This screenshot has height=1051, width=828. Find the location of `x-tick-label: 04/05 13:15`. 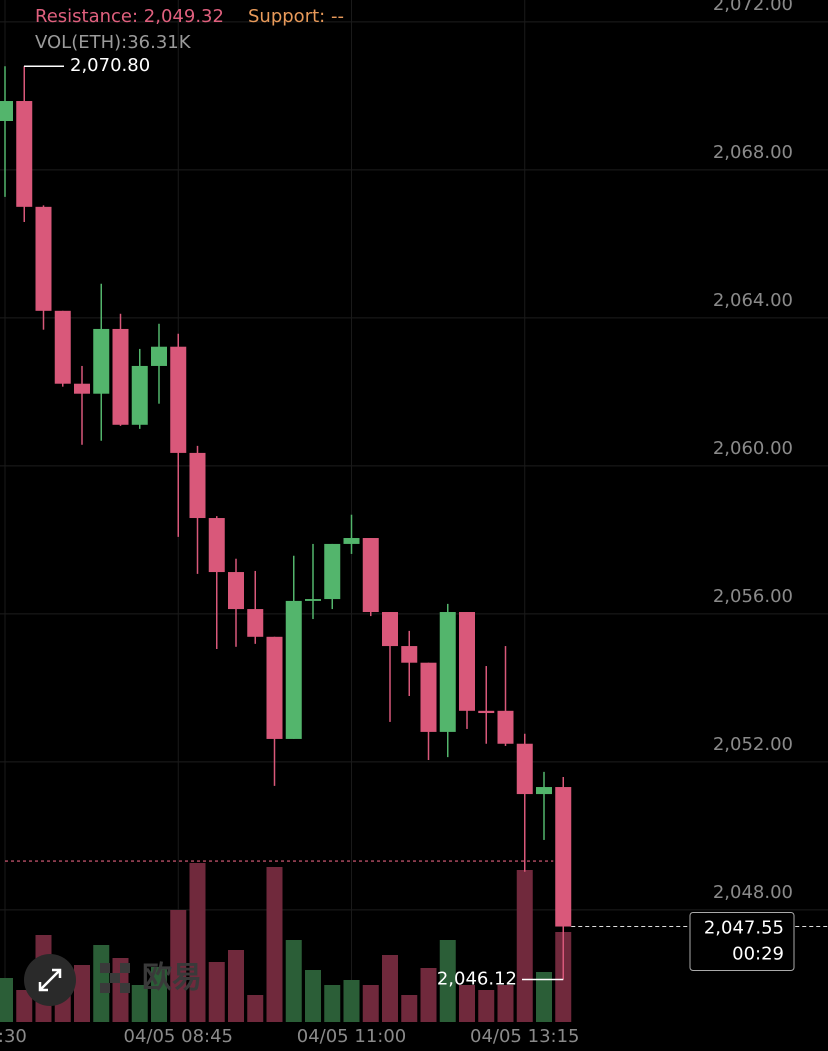

x-tick-label: 04/05 13:15 is located at coordinates (524, 1036).